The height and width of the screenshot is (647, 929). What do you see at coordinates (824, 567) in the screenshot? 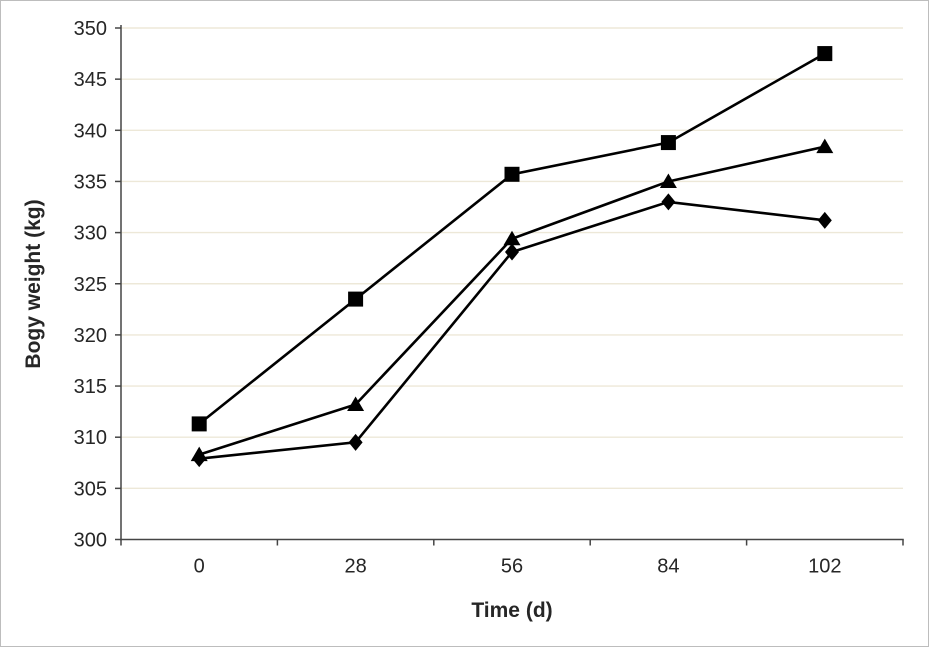
I see `x-tick-label: 102` at bounding box center [824, 567].